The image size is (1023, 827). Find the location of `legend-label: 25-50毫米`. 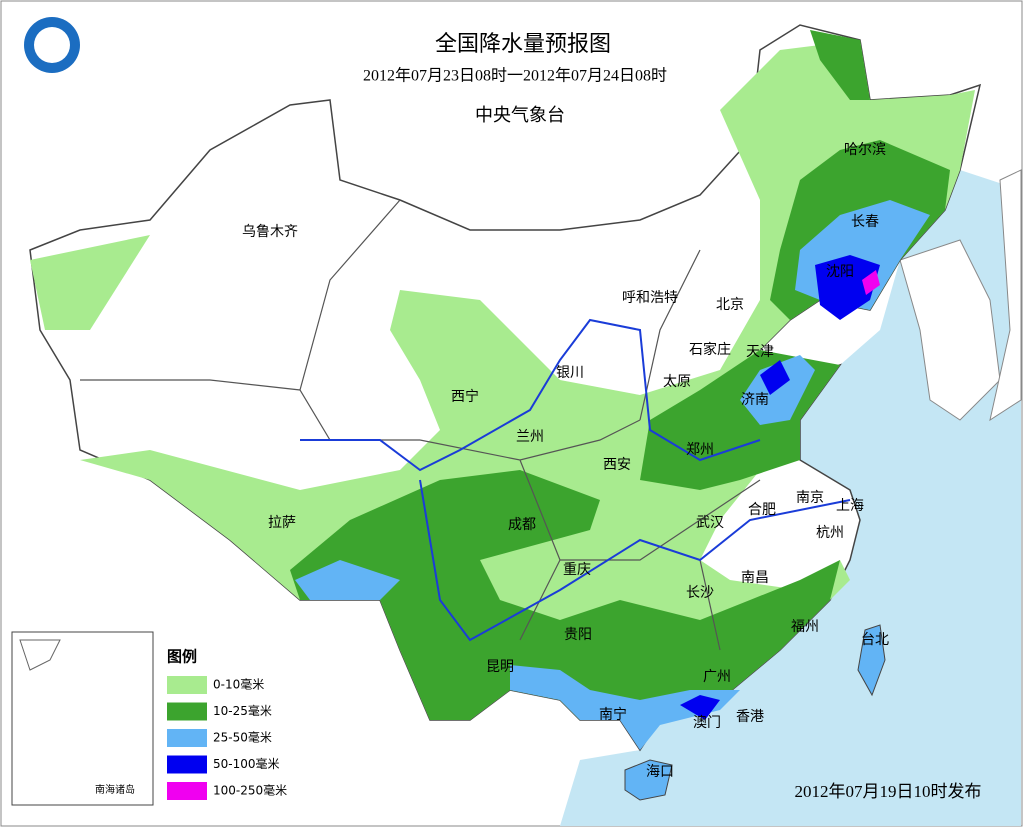

legend-label: 25-50毫米 is located at coordinates (242, 737).